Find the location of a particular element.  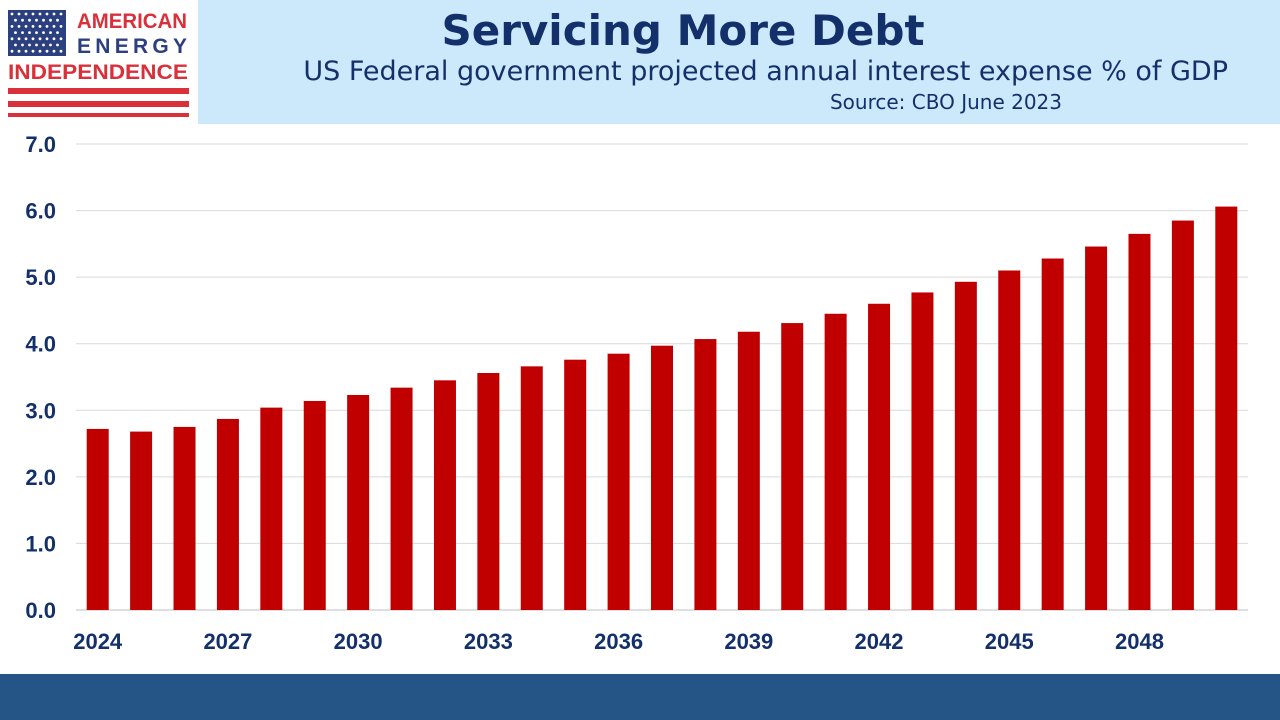

bar-2033 is located at coordinates (488, 491).